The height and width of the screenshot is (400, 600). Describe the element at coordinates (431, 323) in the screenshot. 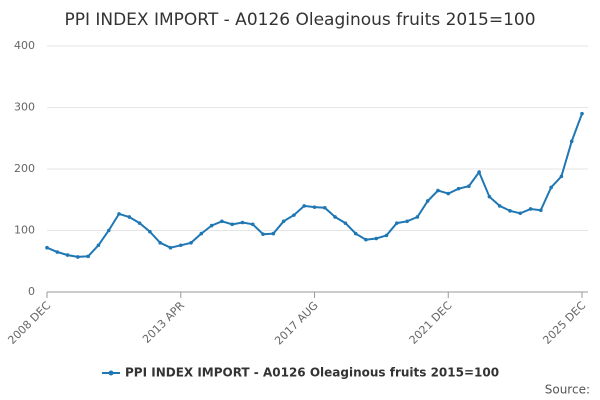

I see `x-tick-label: 2021 DEC` at that location.